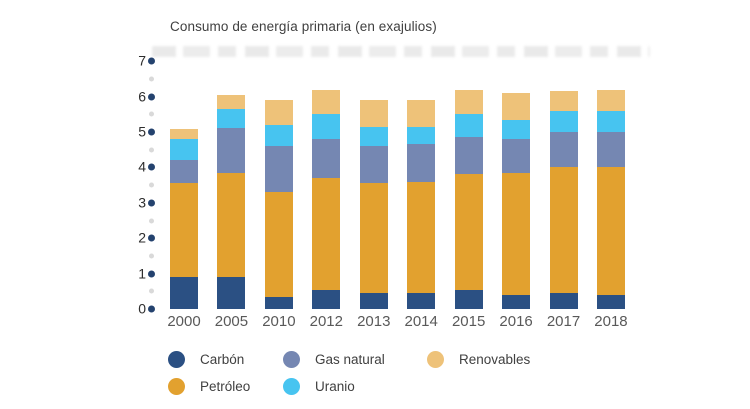  Describe the element at coordinates (176, 386) in the screenshot. I see `petroleo-swatch` at that location.